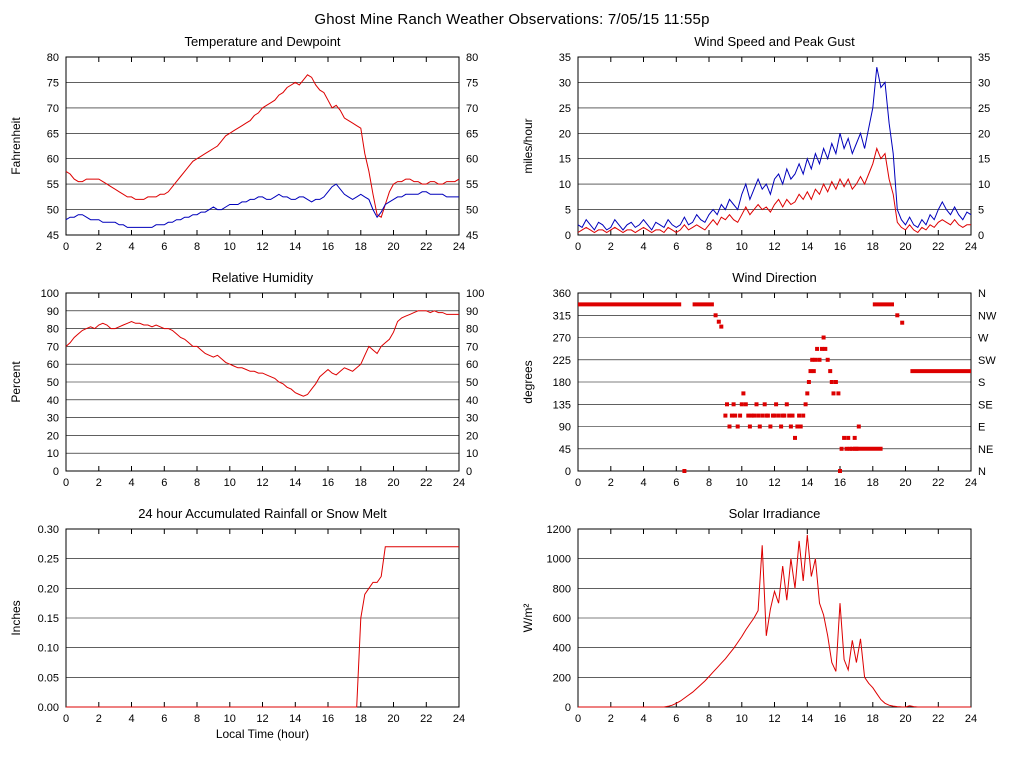  What do you see at coordinates (47, 589) in the screenshot?
I see `svg-text: 0.20` at bounding box center [47, 589].